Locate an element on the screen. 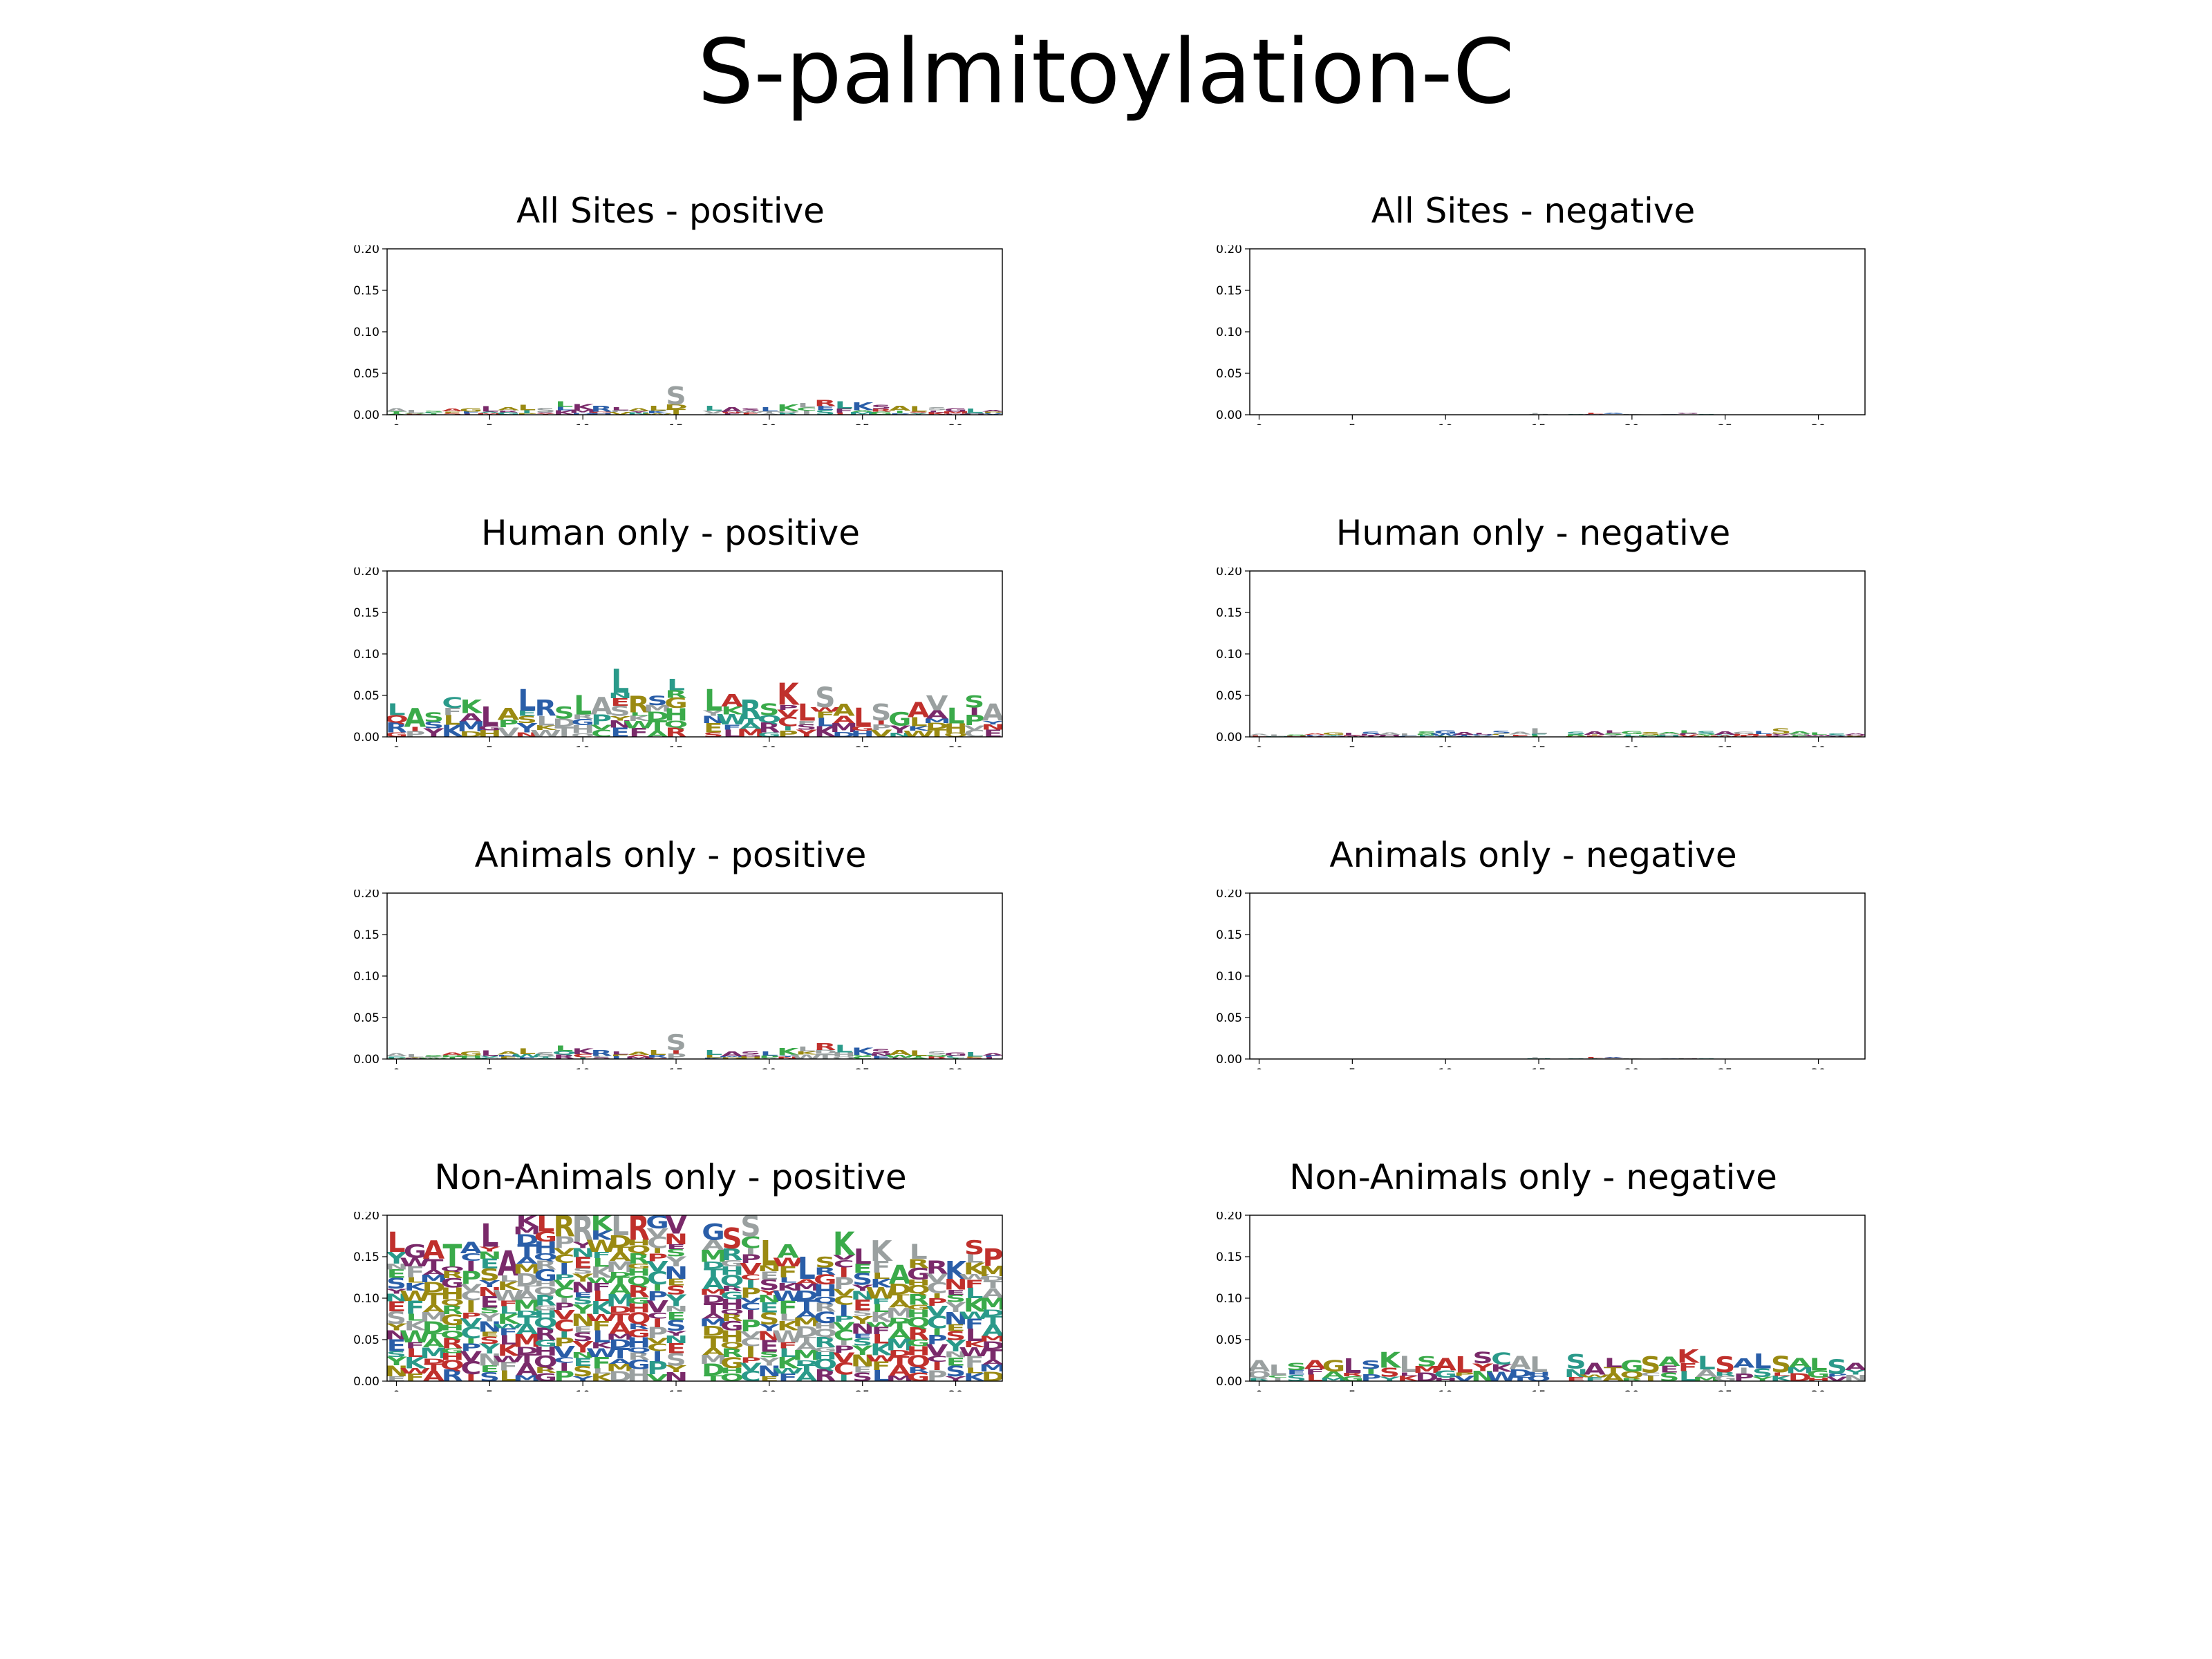 This screenshot has width=2212, height=1659. logo-column-10: FWG is located at coordinates (1446, 733).